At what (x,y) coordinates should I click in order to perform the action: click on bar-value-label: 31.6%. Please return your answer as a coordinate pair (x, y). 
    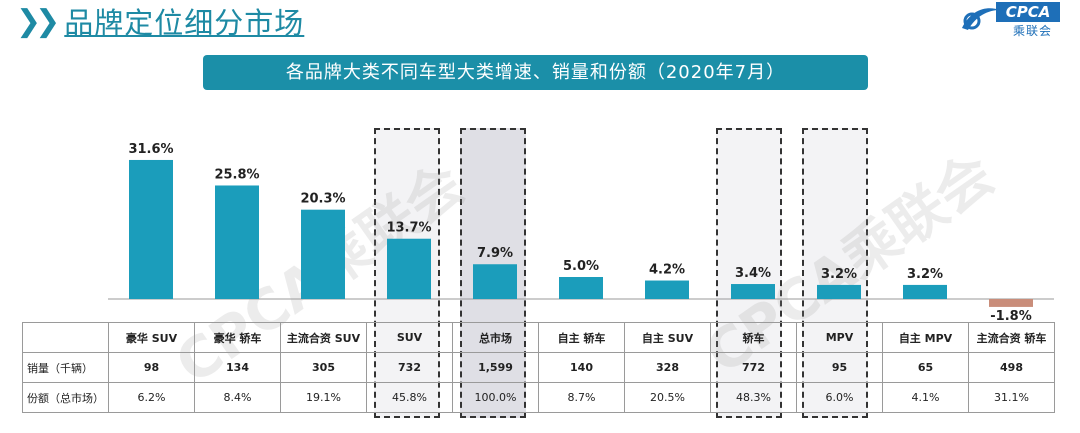
    Looking at the image, I should click on (150, 149).